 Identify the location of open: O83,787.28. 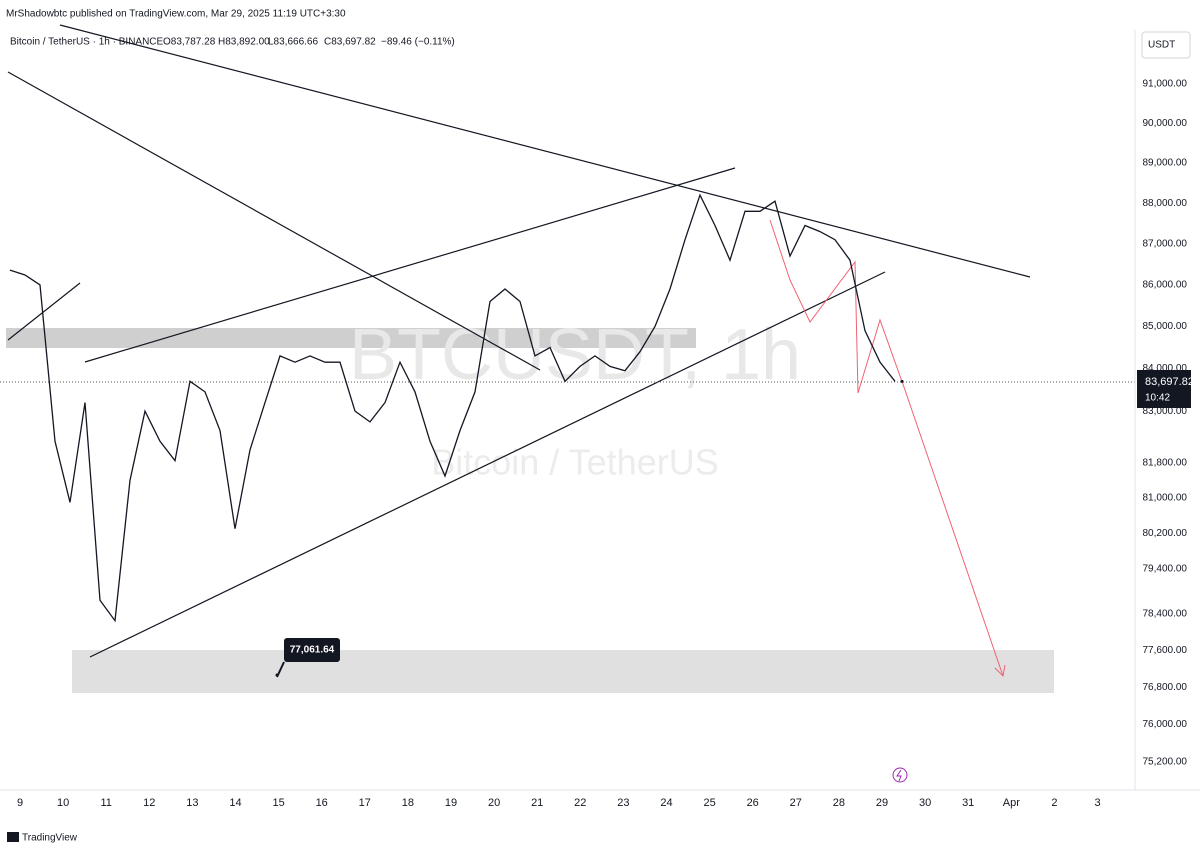
(189, 42).